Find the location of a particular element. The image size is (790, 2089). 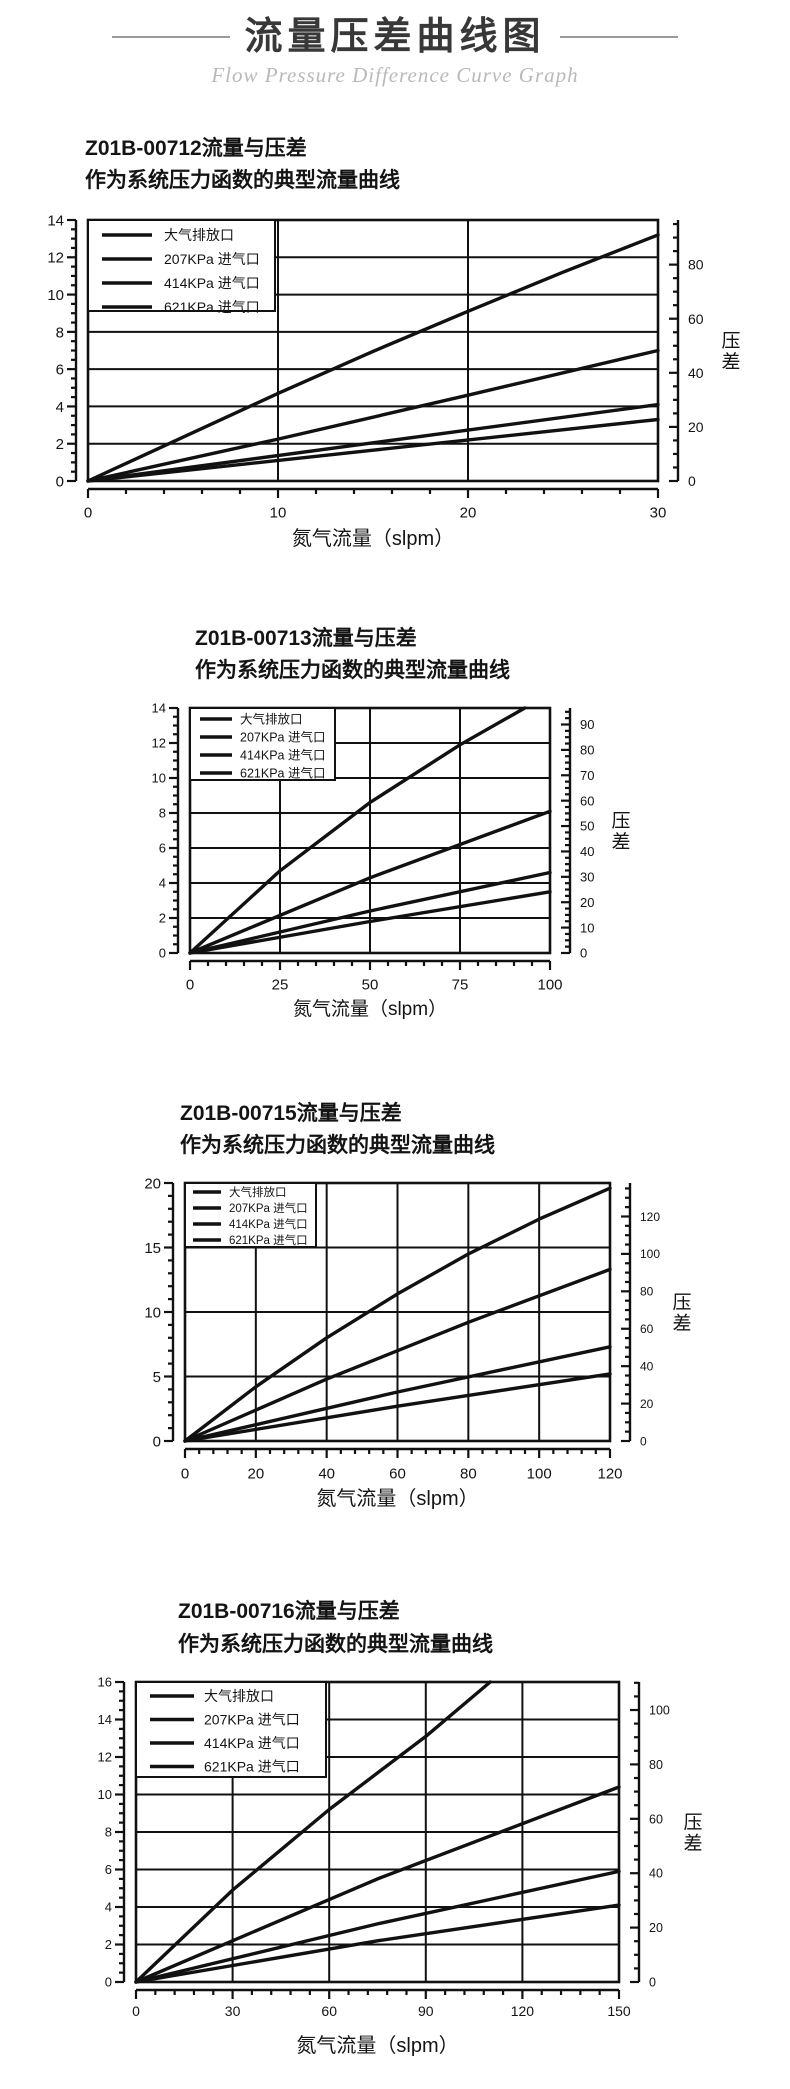

y2-tick-label: 40 is located at coordinates (587, 851).